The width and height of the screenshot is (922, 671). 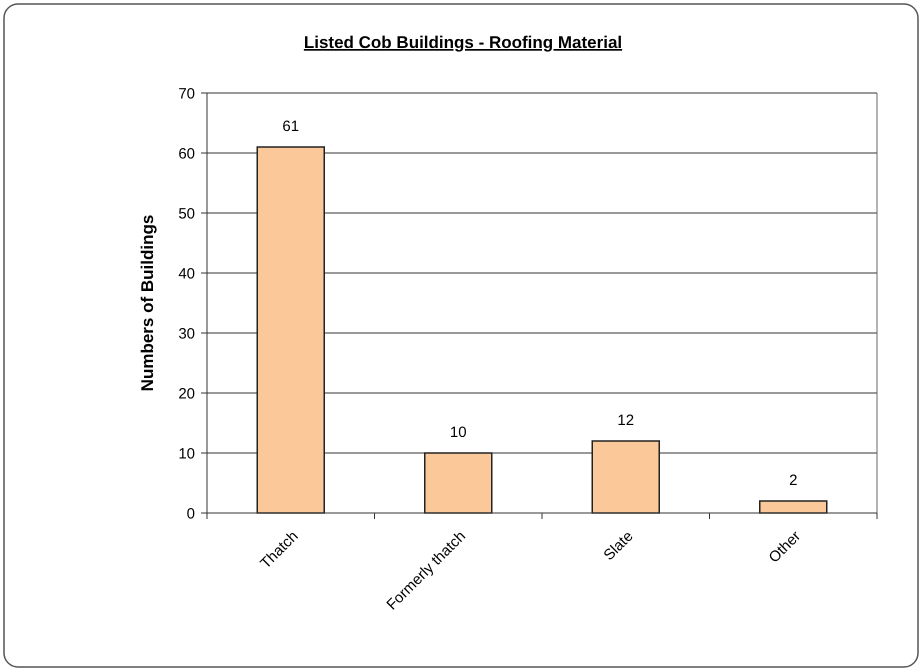 I want to click on chart-title: Listed Cob Buildings - Roofing Material, so click(x=463, y=42).